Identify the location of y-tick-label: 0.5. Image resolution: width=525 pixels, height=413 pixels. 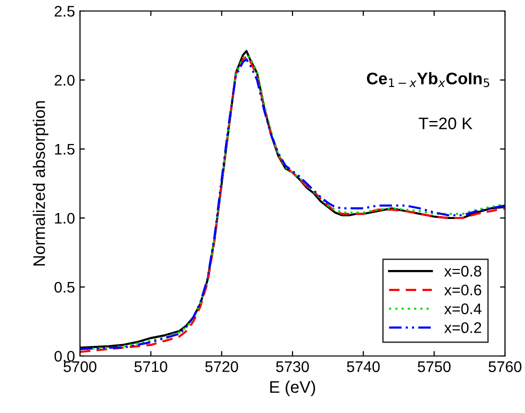
(64, 287).